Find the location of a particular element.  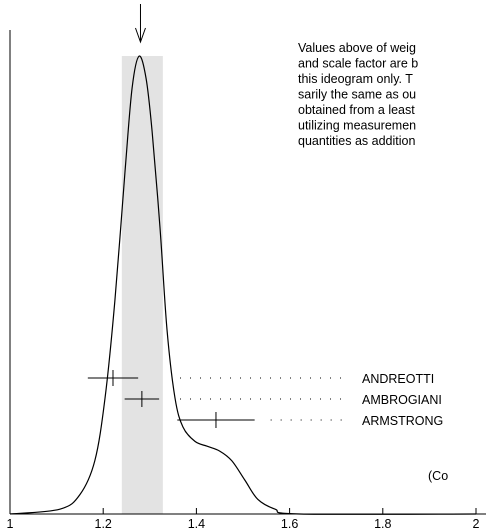

note-line: and scale factor are b is located at coordinates (358, 64).